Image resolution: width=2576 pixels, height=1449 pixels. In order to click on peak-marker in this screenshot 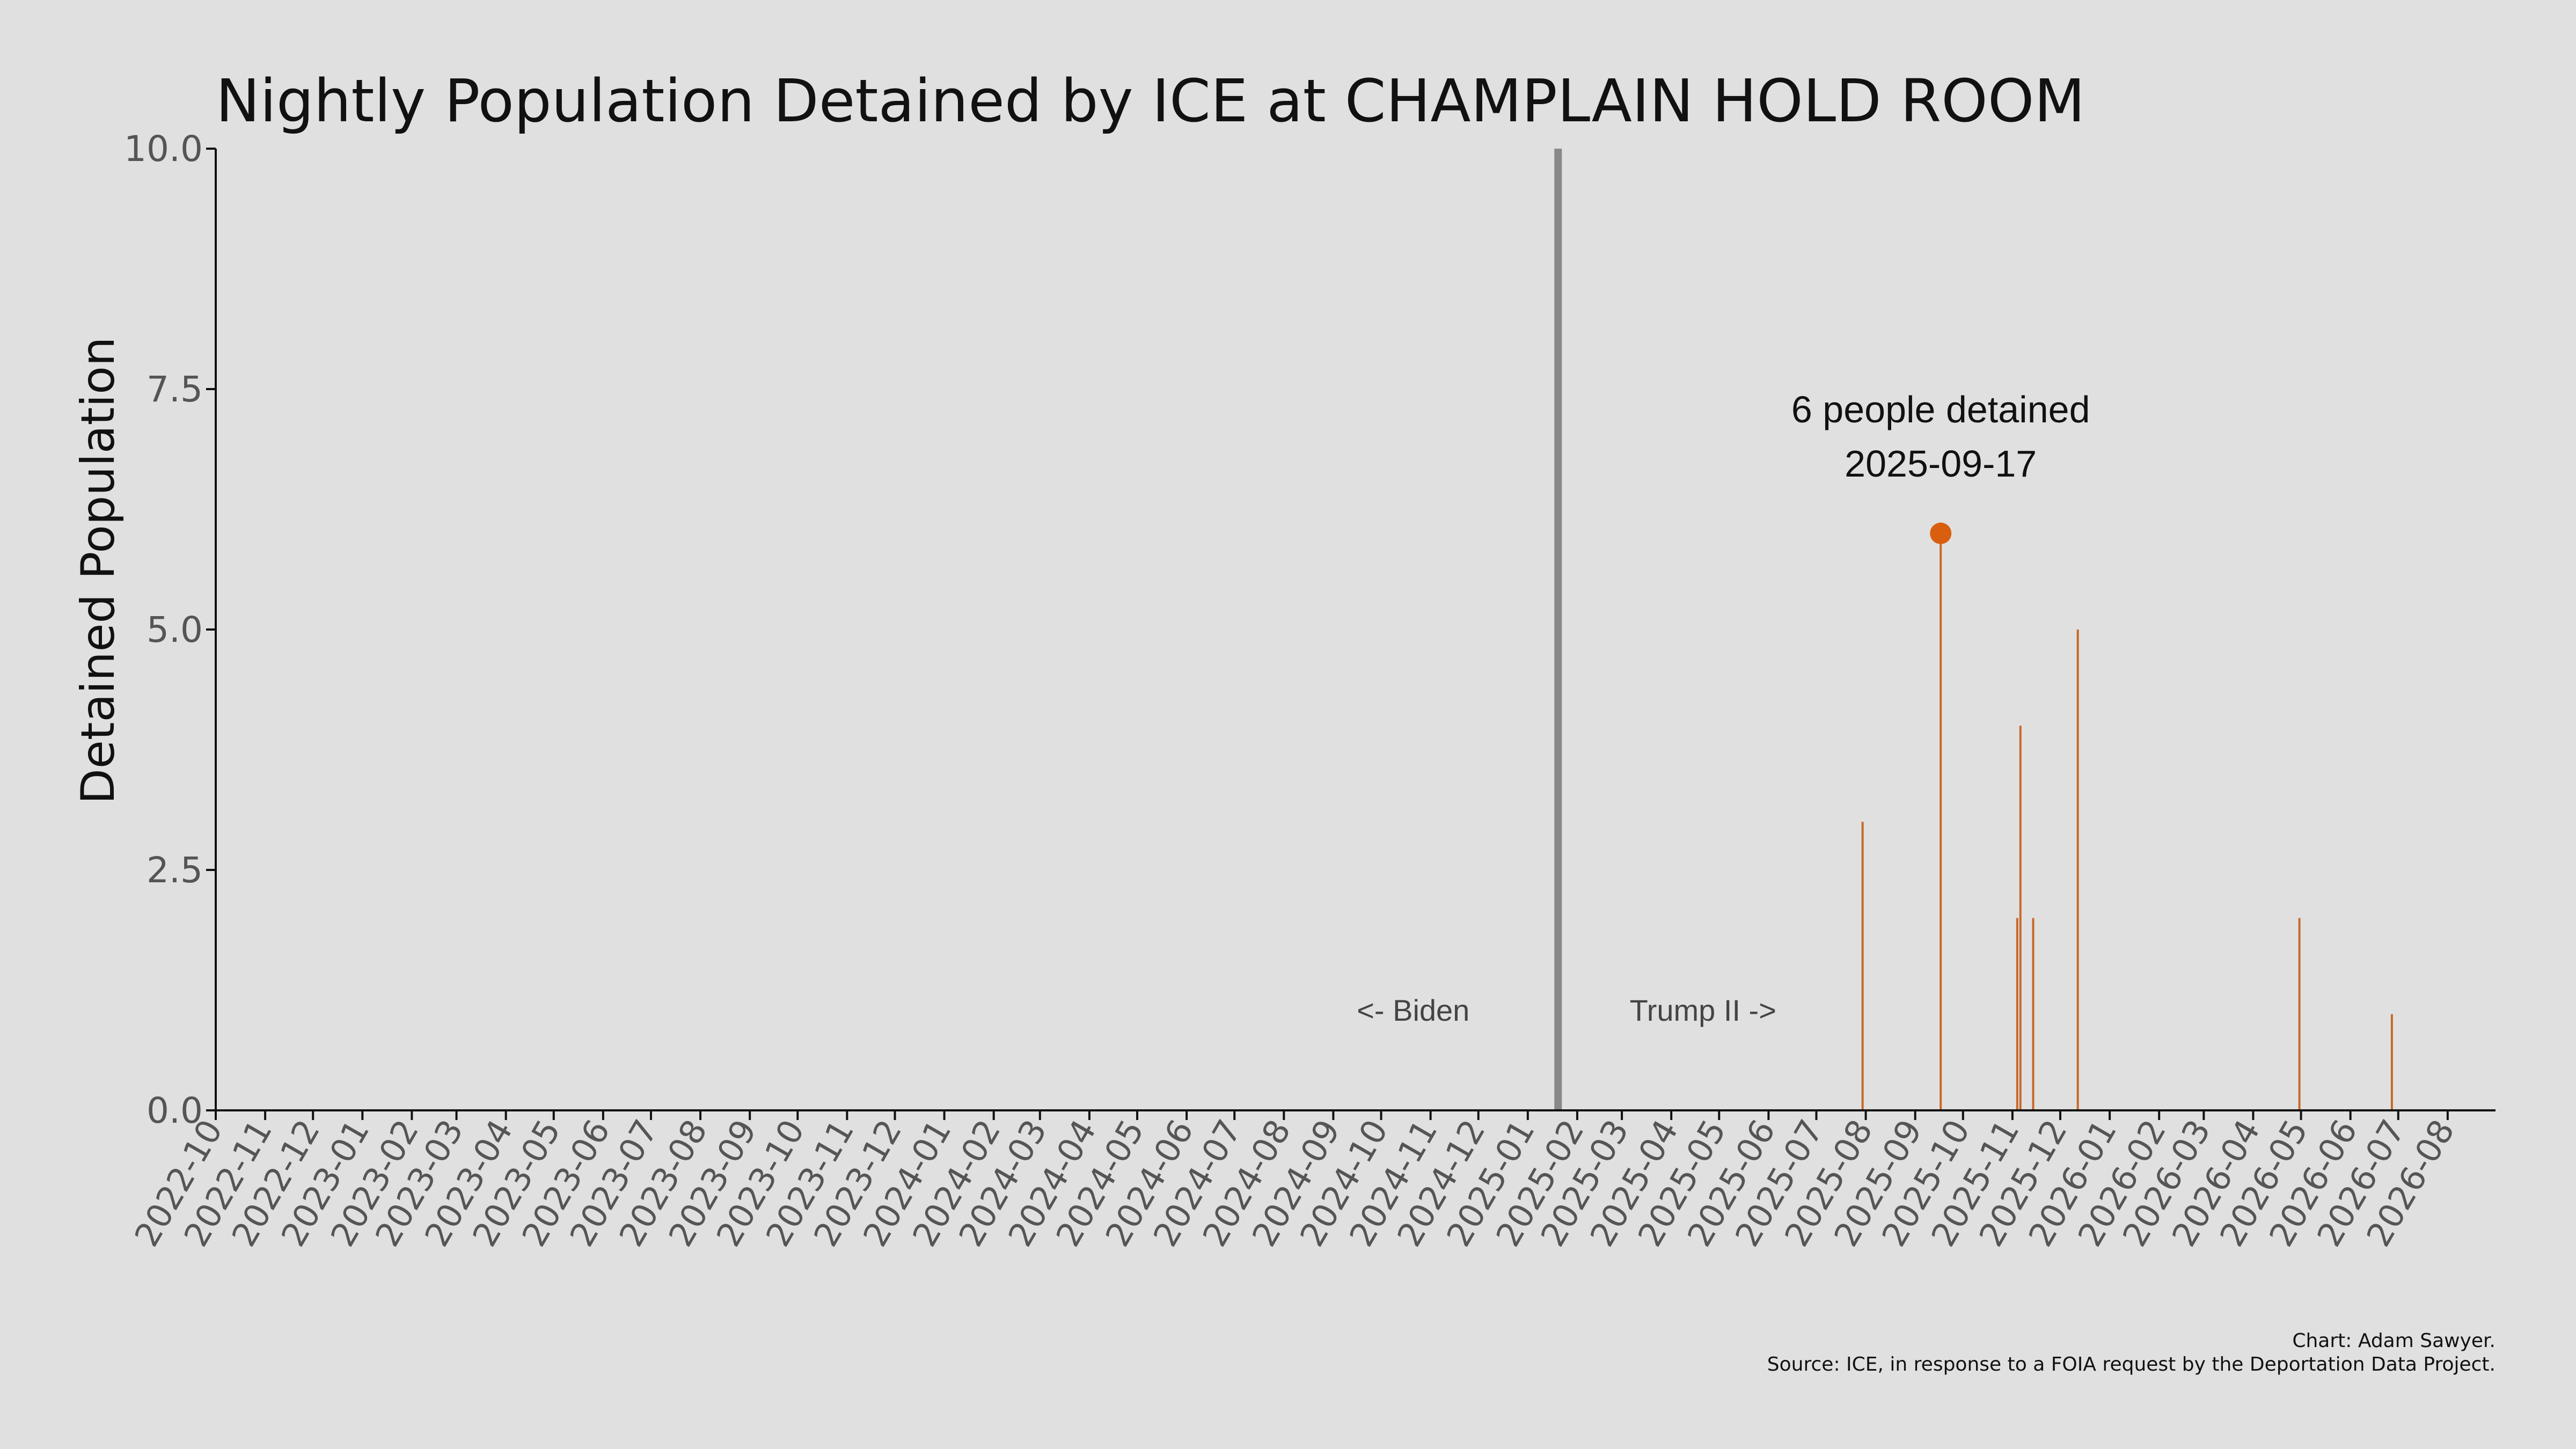, I will do `click(1941, 533)`.